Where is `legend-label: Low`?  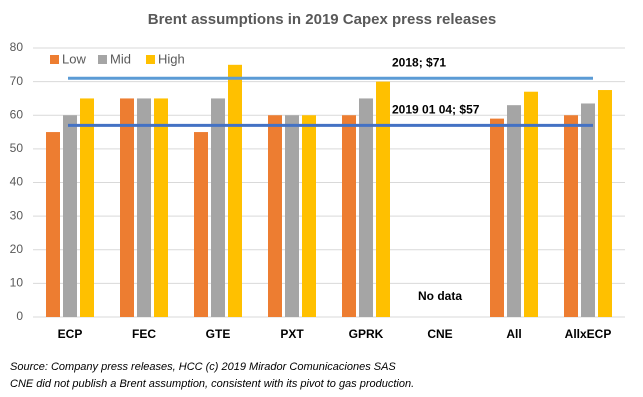
legend-label: Low is located at coordinates (74, 58).